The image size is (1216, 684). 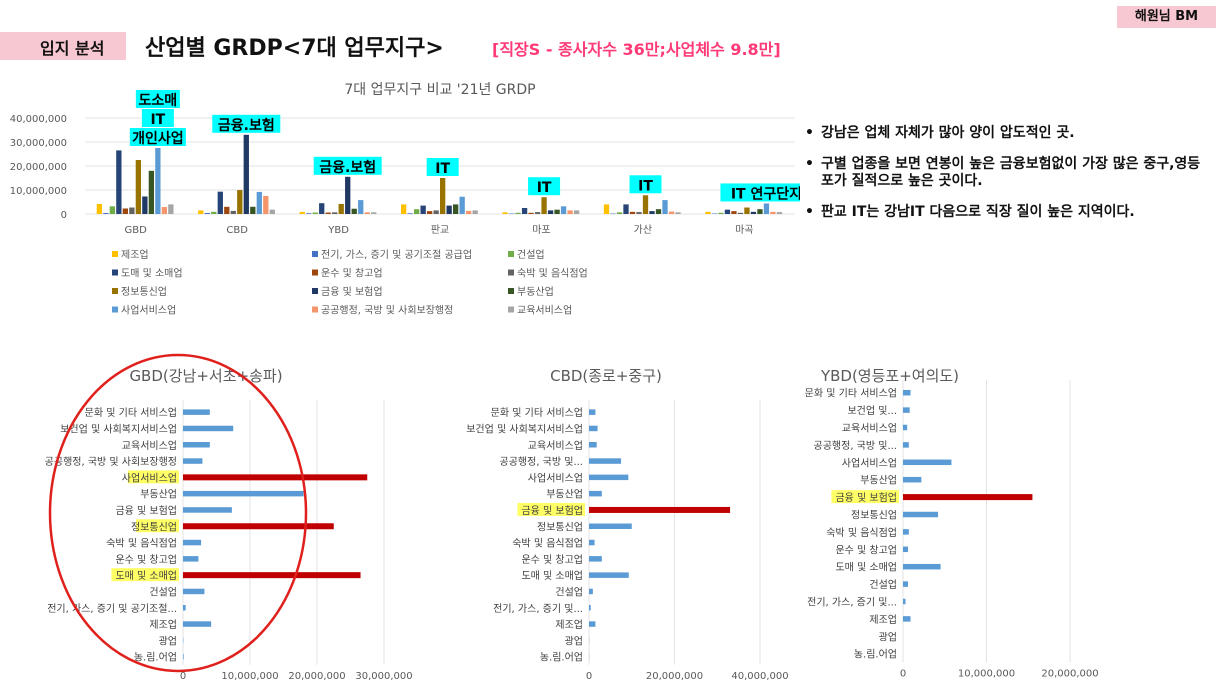 I want to click on x-tick-label: 0, so click(x=589, y=676).